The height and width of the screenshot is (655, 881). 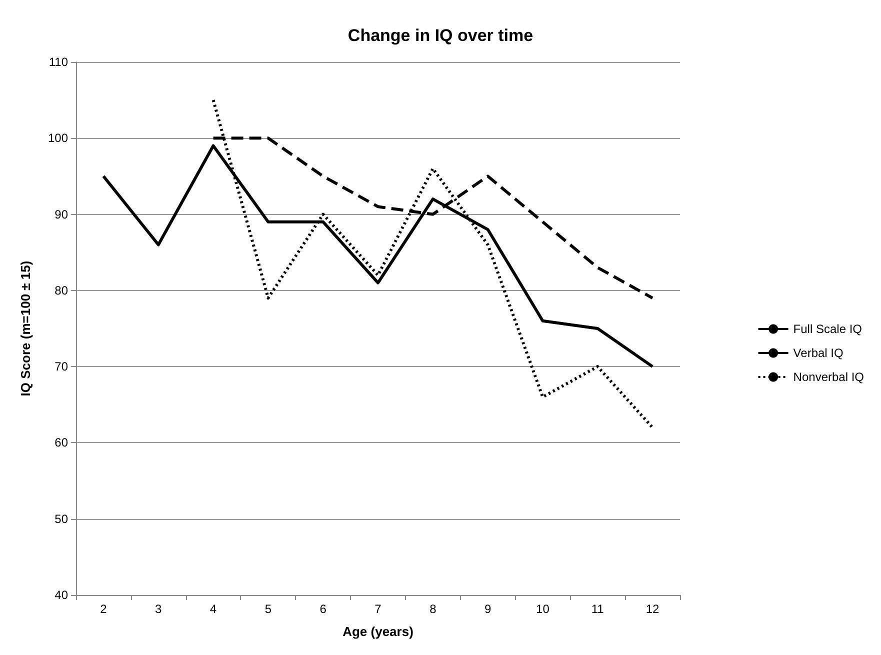 What do you see at coordinates (543, 609) in the screenshot?
I see `x-tick-label: 10` at bounding box center [543, 609].